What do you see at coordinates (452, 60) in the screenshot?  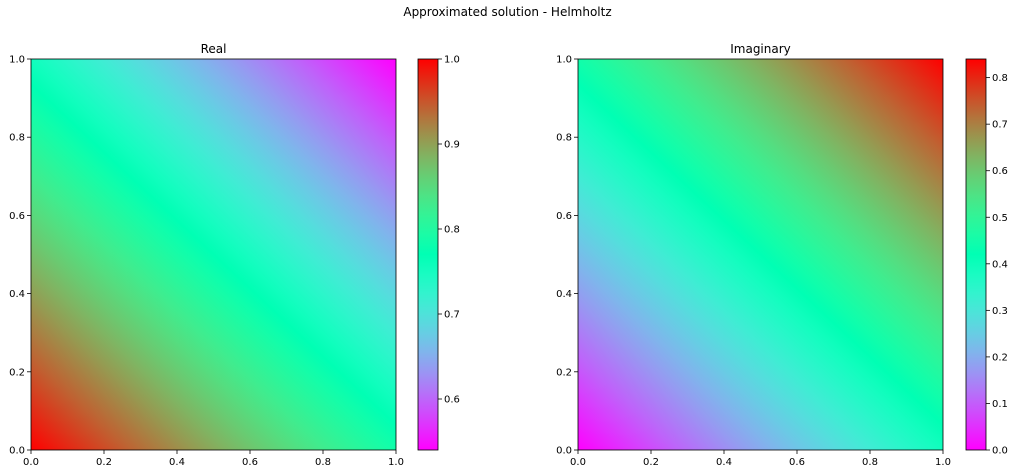 I see `colorbar-tick-label: 1.0` at bounding box center [452, 60].